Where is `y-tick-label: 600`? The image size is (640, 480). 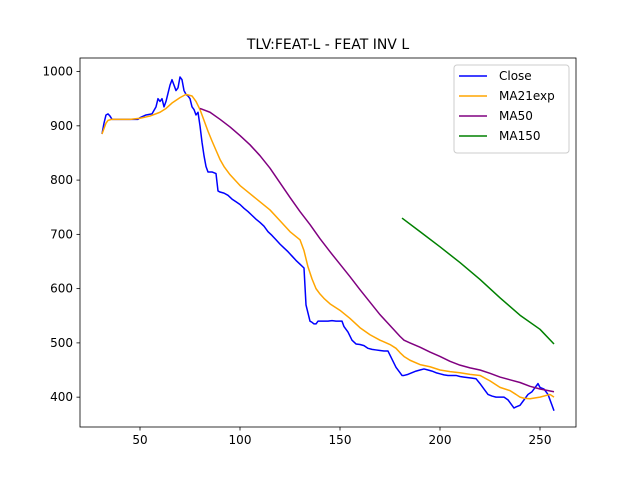 y-tick-label: 600 is located at coordinates (61, 289).